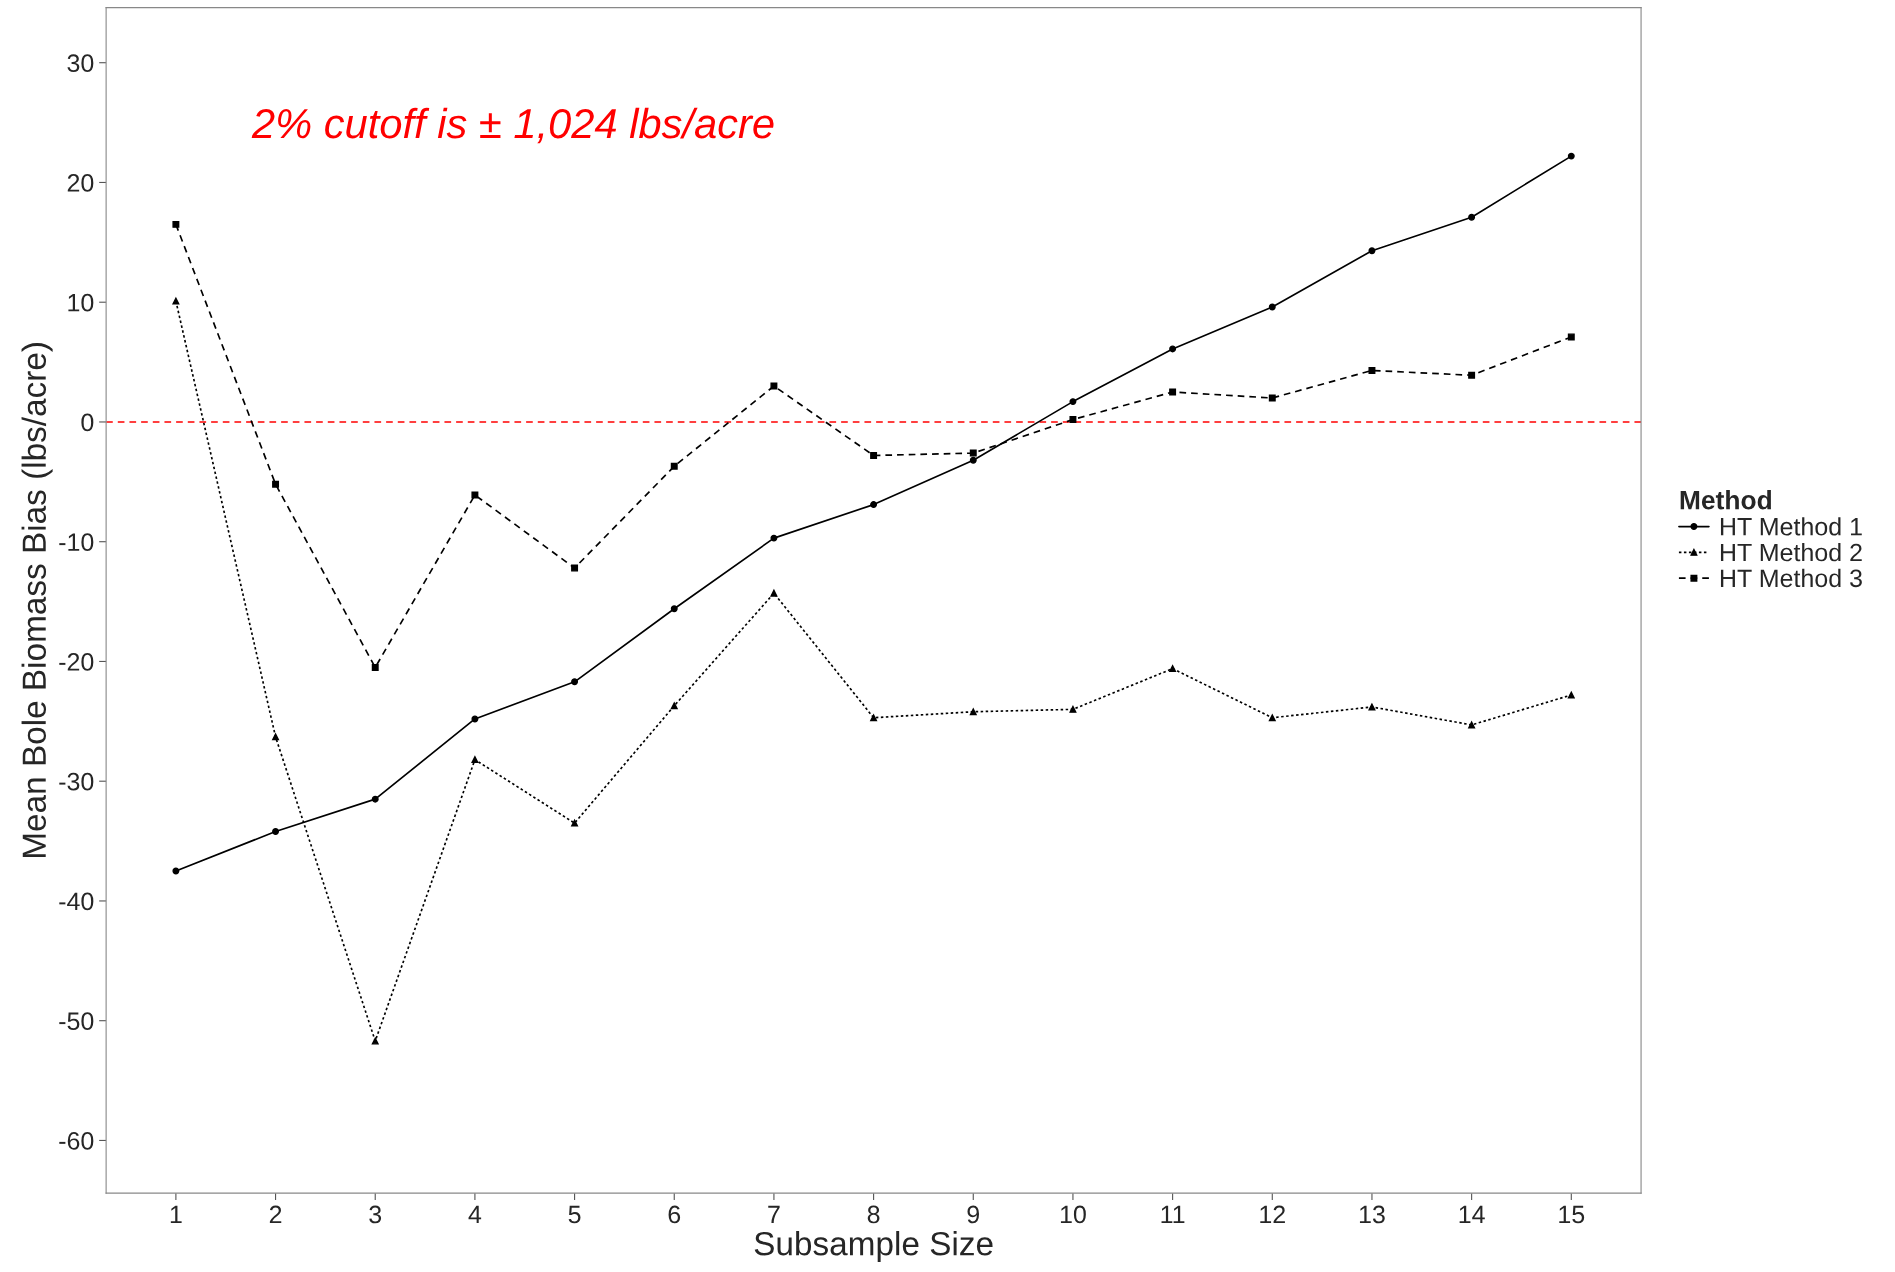 This screenshot has width=1895, height=1272. I want to click on legend-label: HT Method 3, so click(1791, 578).